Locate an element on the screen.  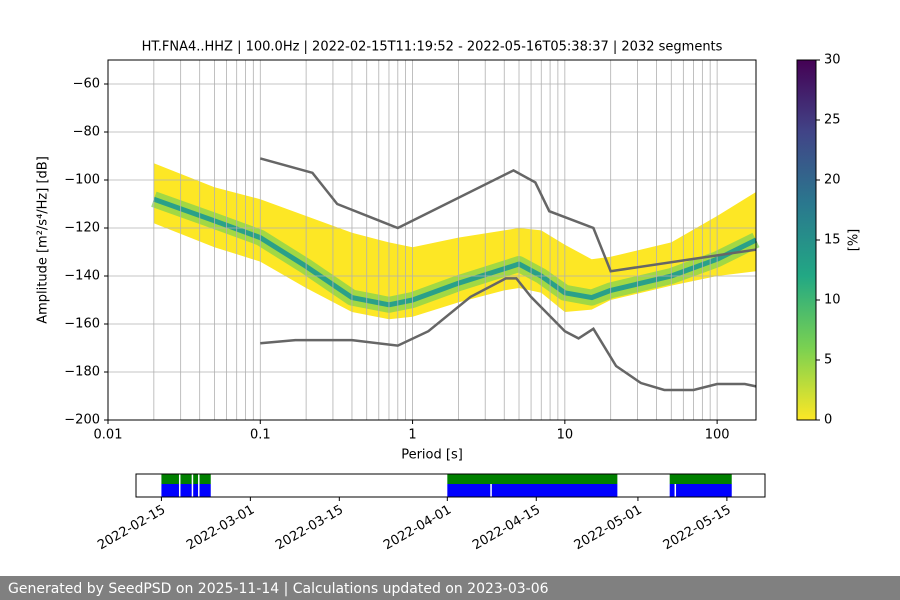
colorbar-tick-label: 30 is located at coordinates (832, 60).